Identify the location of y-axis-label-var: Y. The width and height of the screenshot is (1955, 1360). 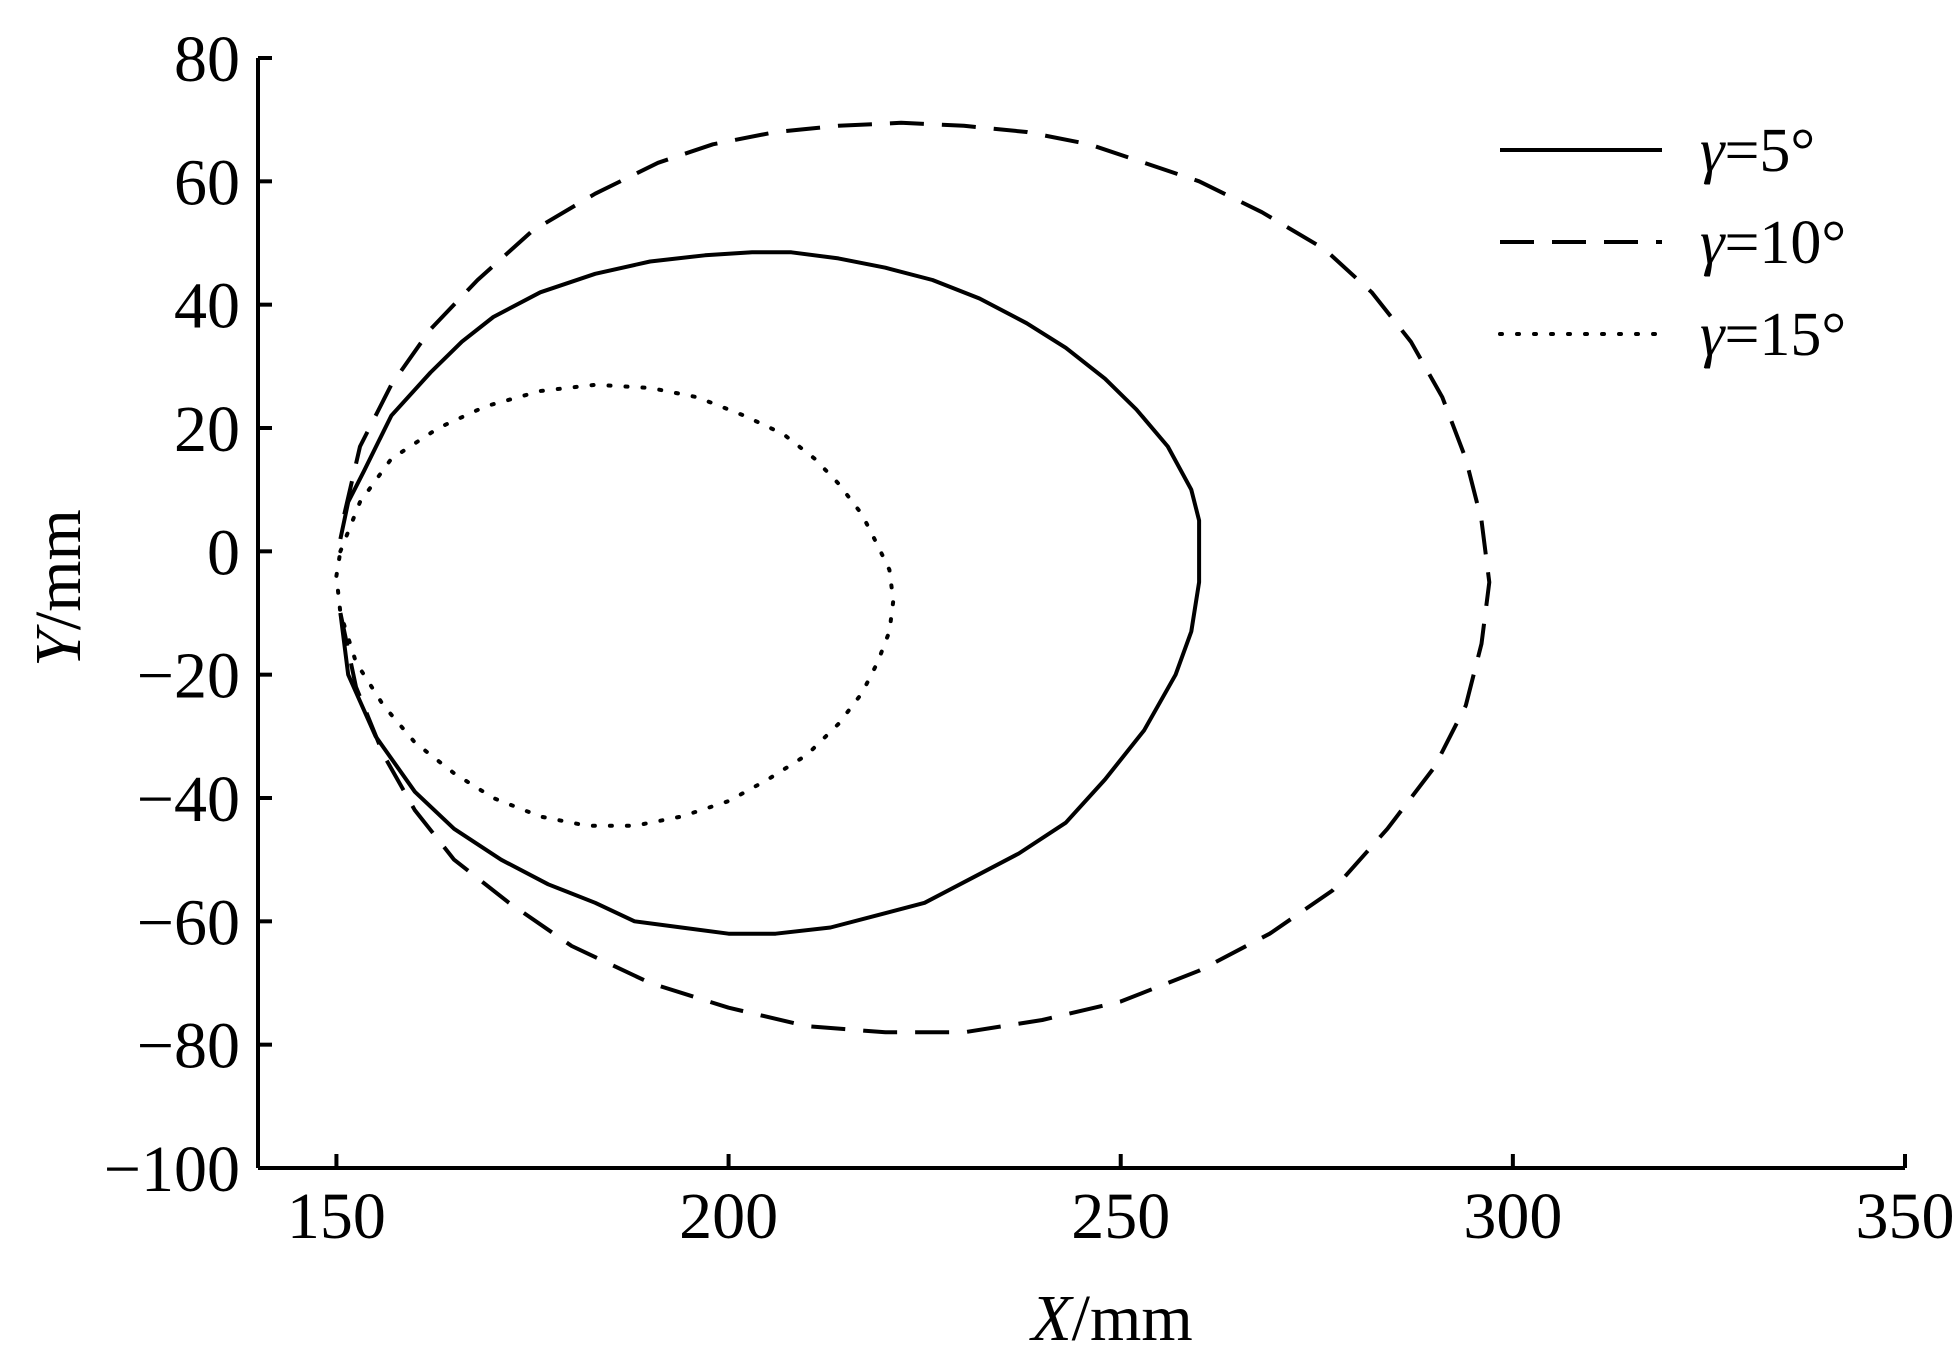
(58, 645).